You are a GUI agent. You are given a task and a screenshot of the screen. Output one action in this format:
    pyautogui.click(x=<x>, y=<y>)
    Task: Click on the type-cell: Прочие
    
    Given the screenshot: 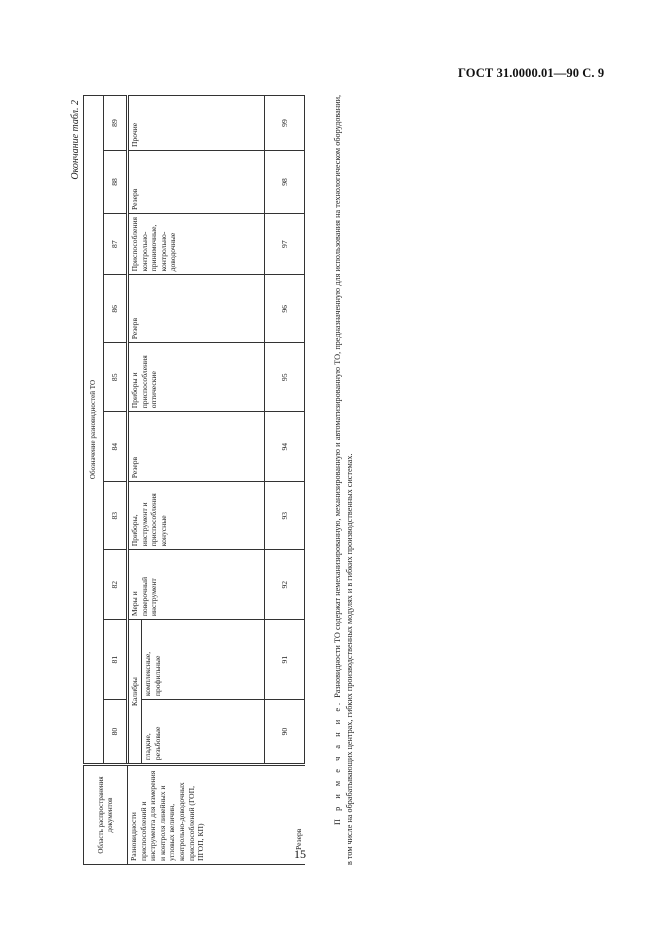 What is the action you would take?
    pyautogui.click(x=196, y=123)
    